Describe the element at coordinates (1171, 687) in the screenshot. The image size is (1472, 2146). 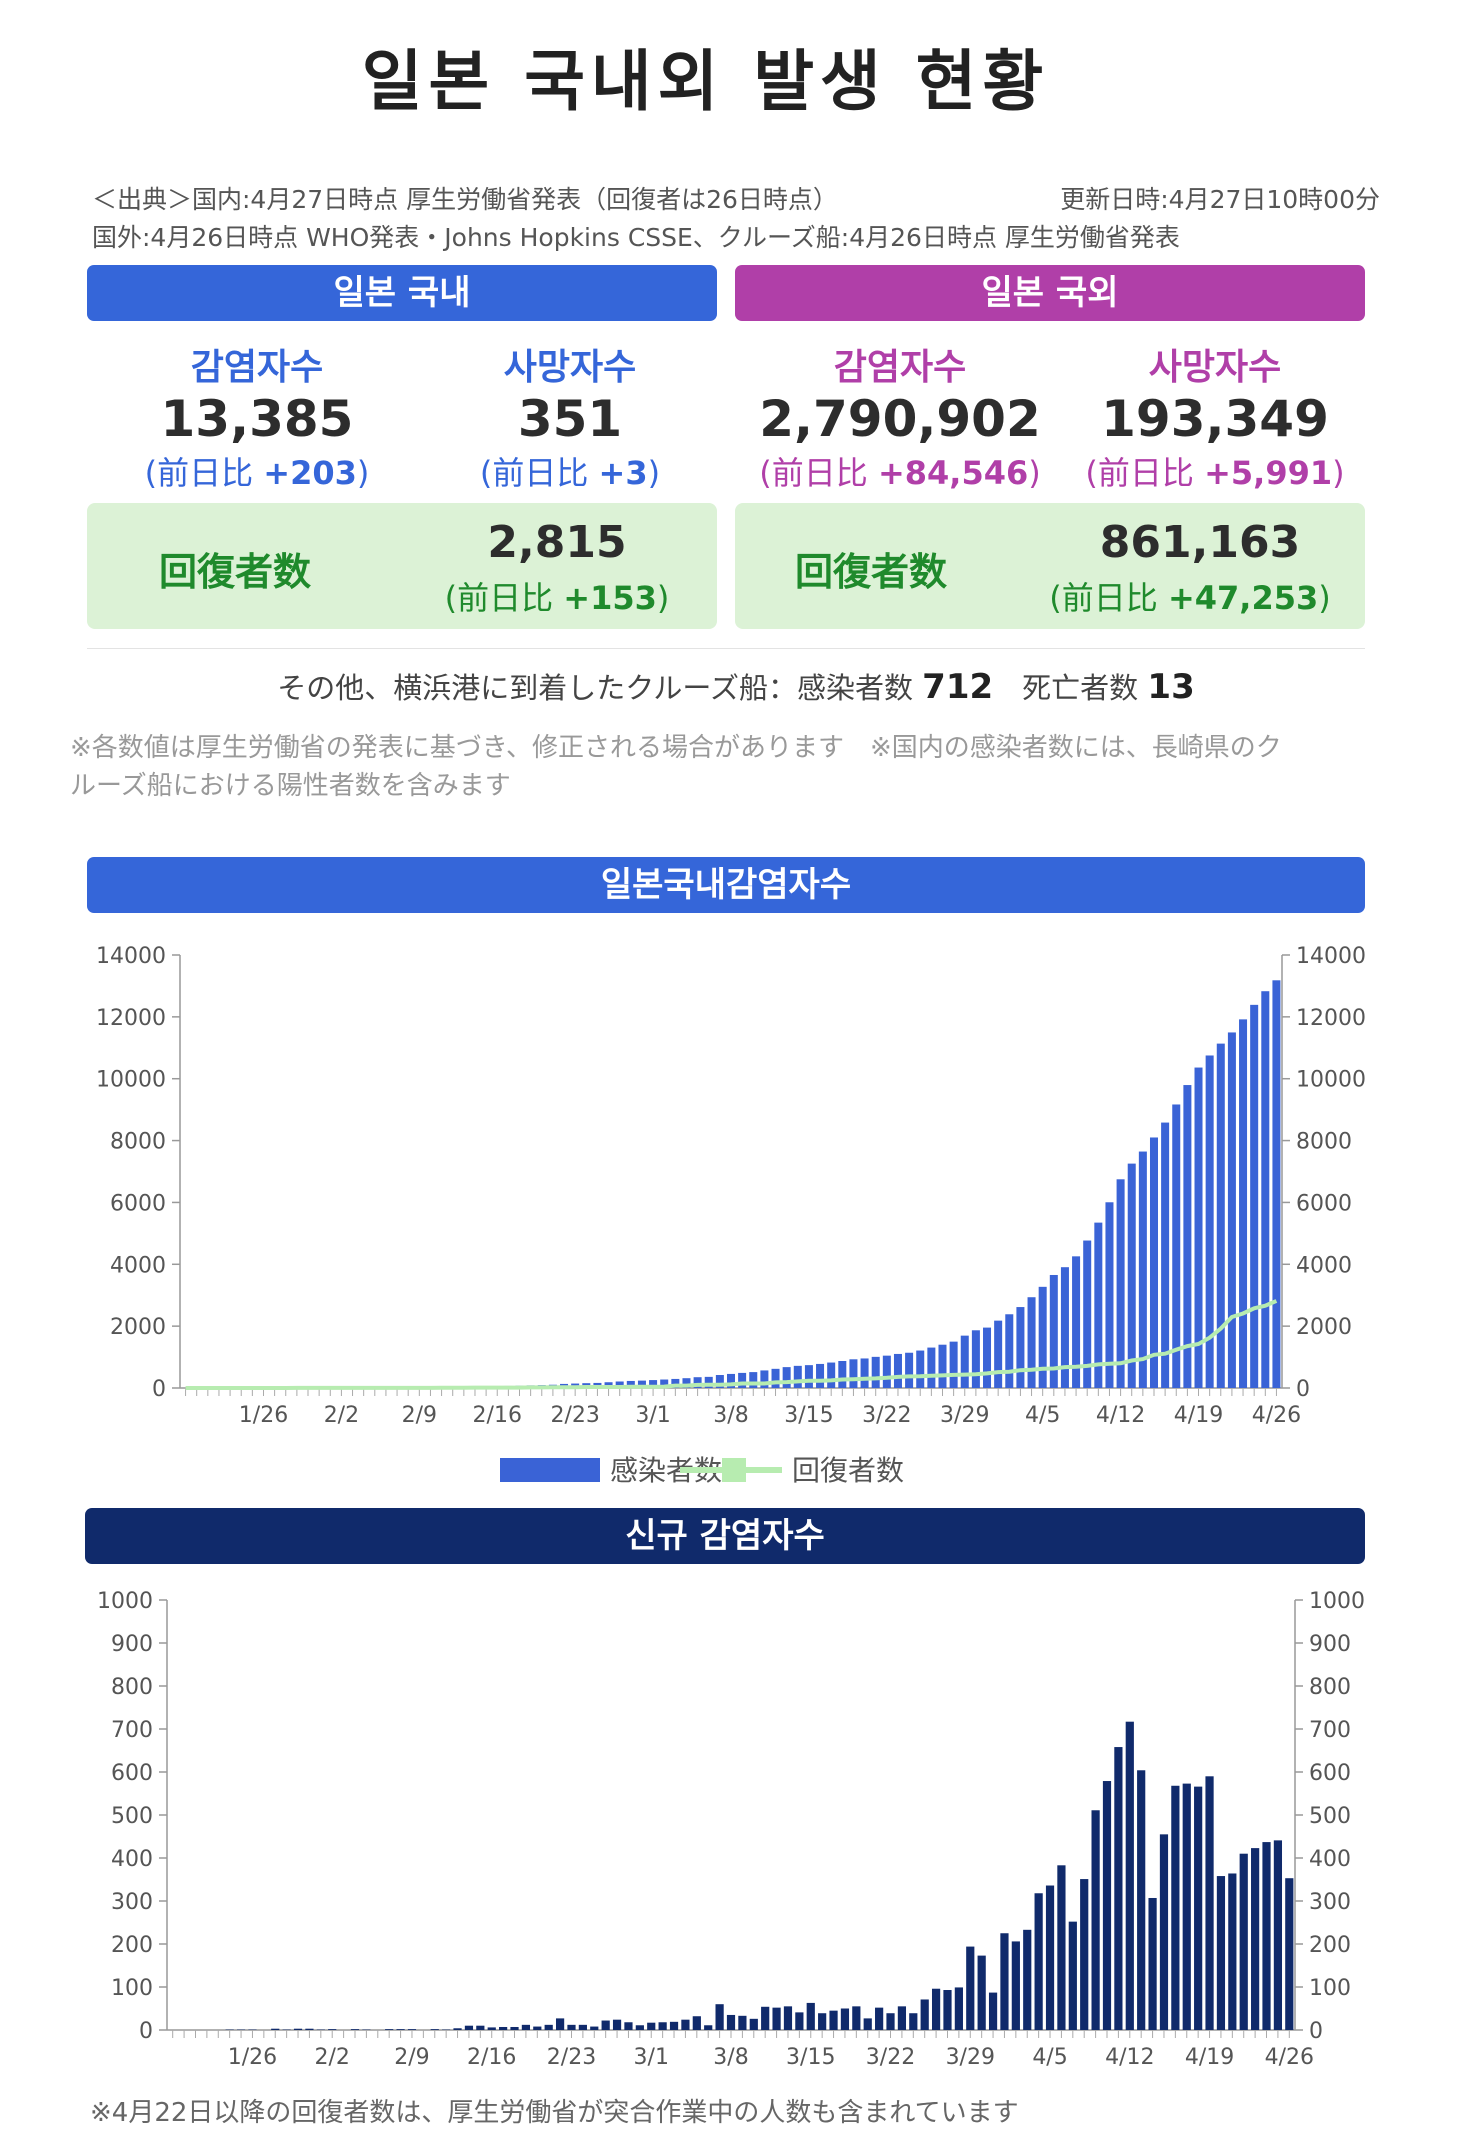
I see `cruise-deaths-value: 13` at that location.